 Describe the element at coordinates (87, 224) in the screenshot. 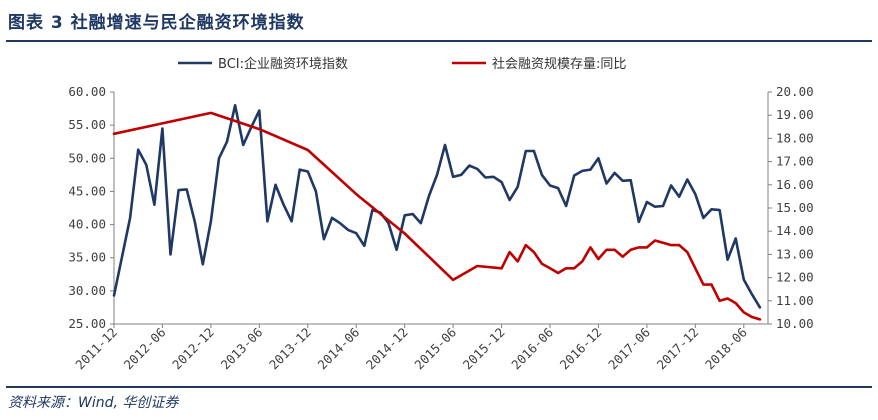

I see `y-left-tick-label: 40.00` at that location.